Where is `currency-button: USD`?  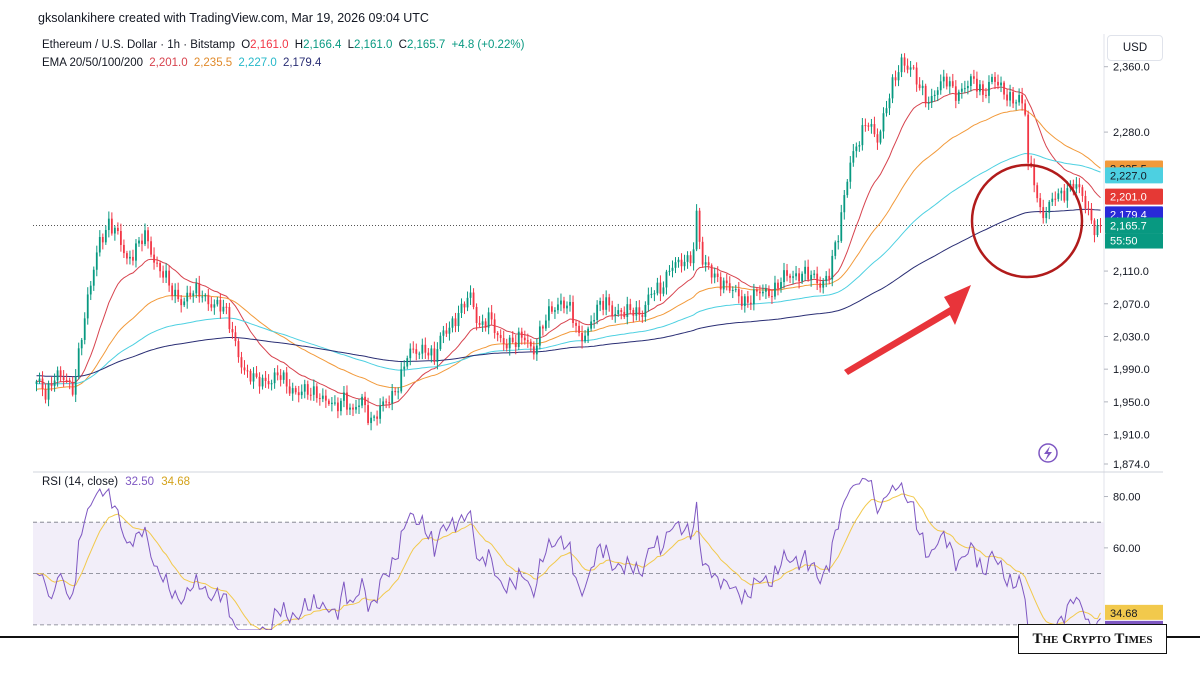 currency-button: USD is located at coordinates (1135, 48).